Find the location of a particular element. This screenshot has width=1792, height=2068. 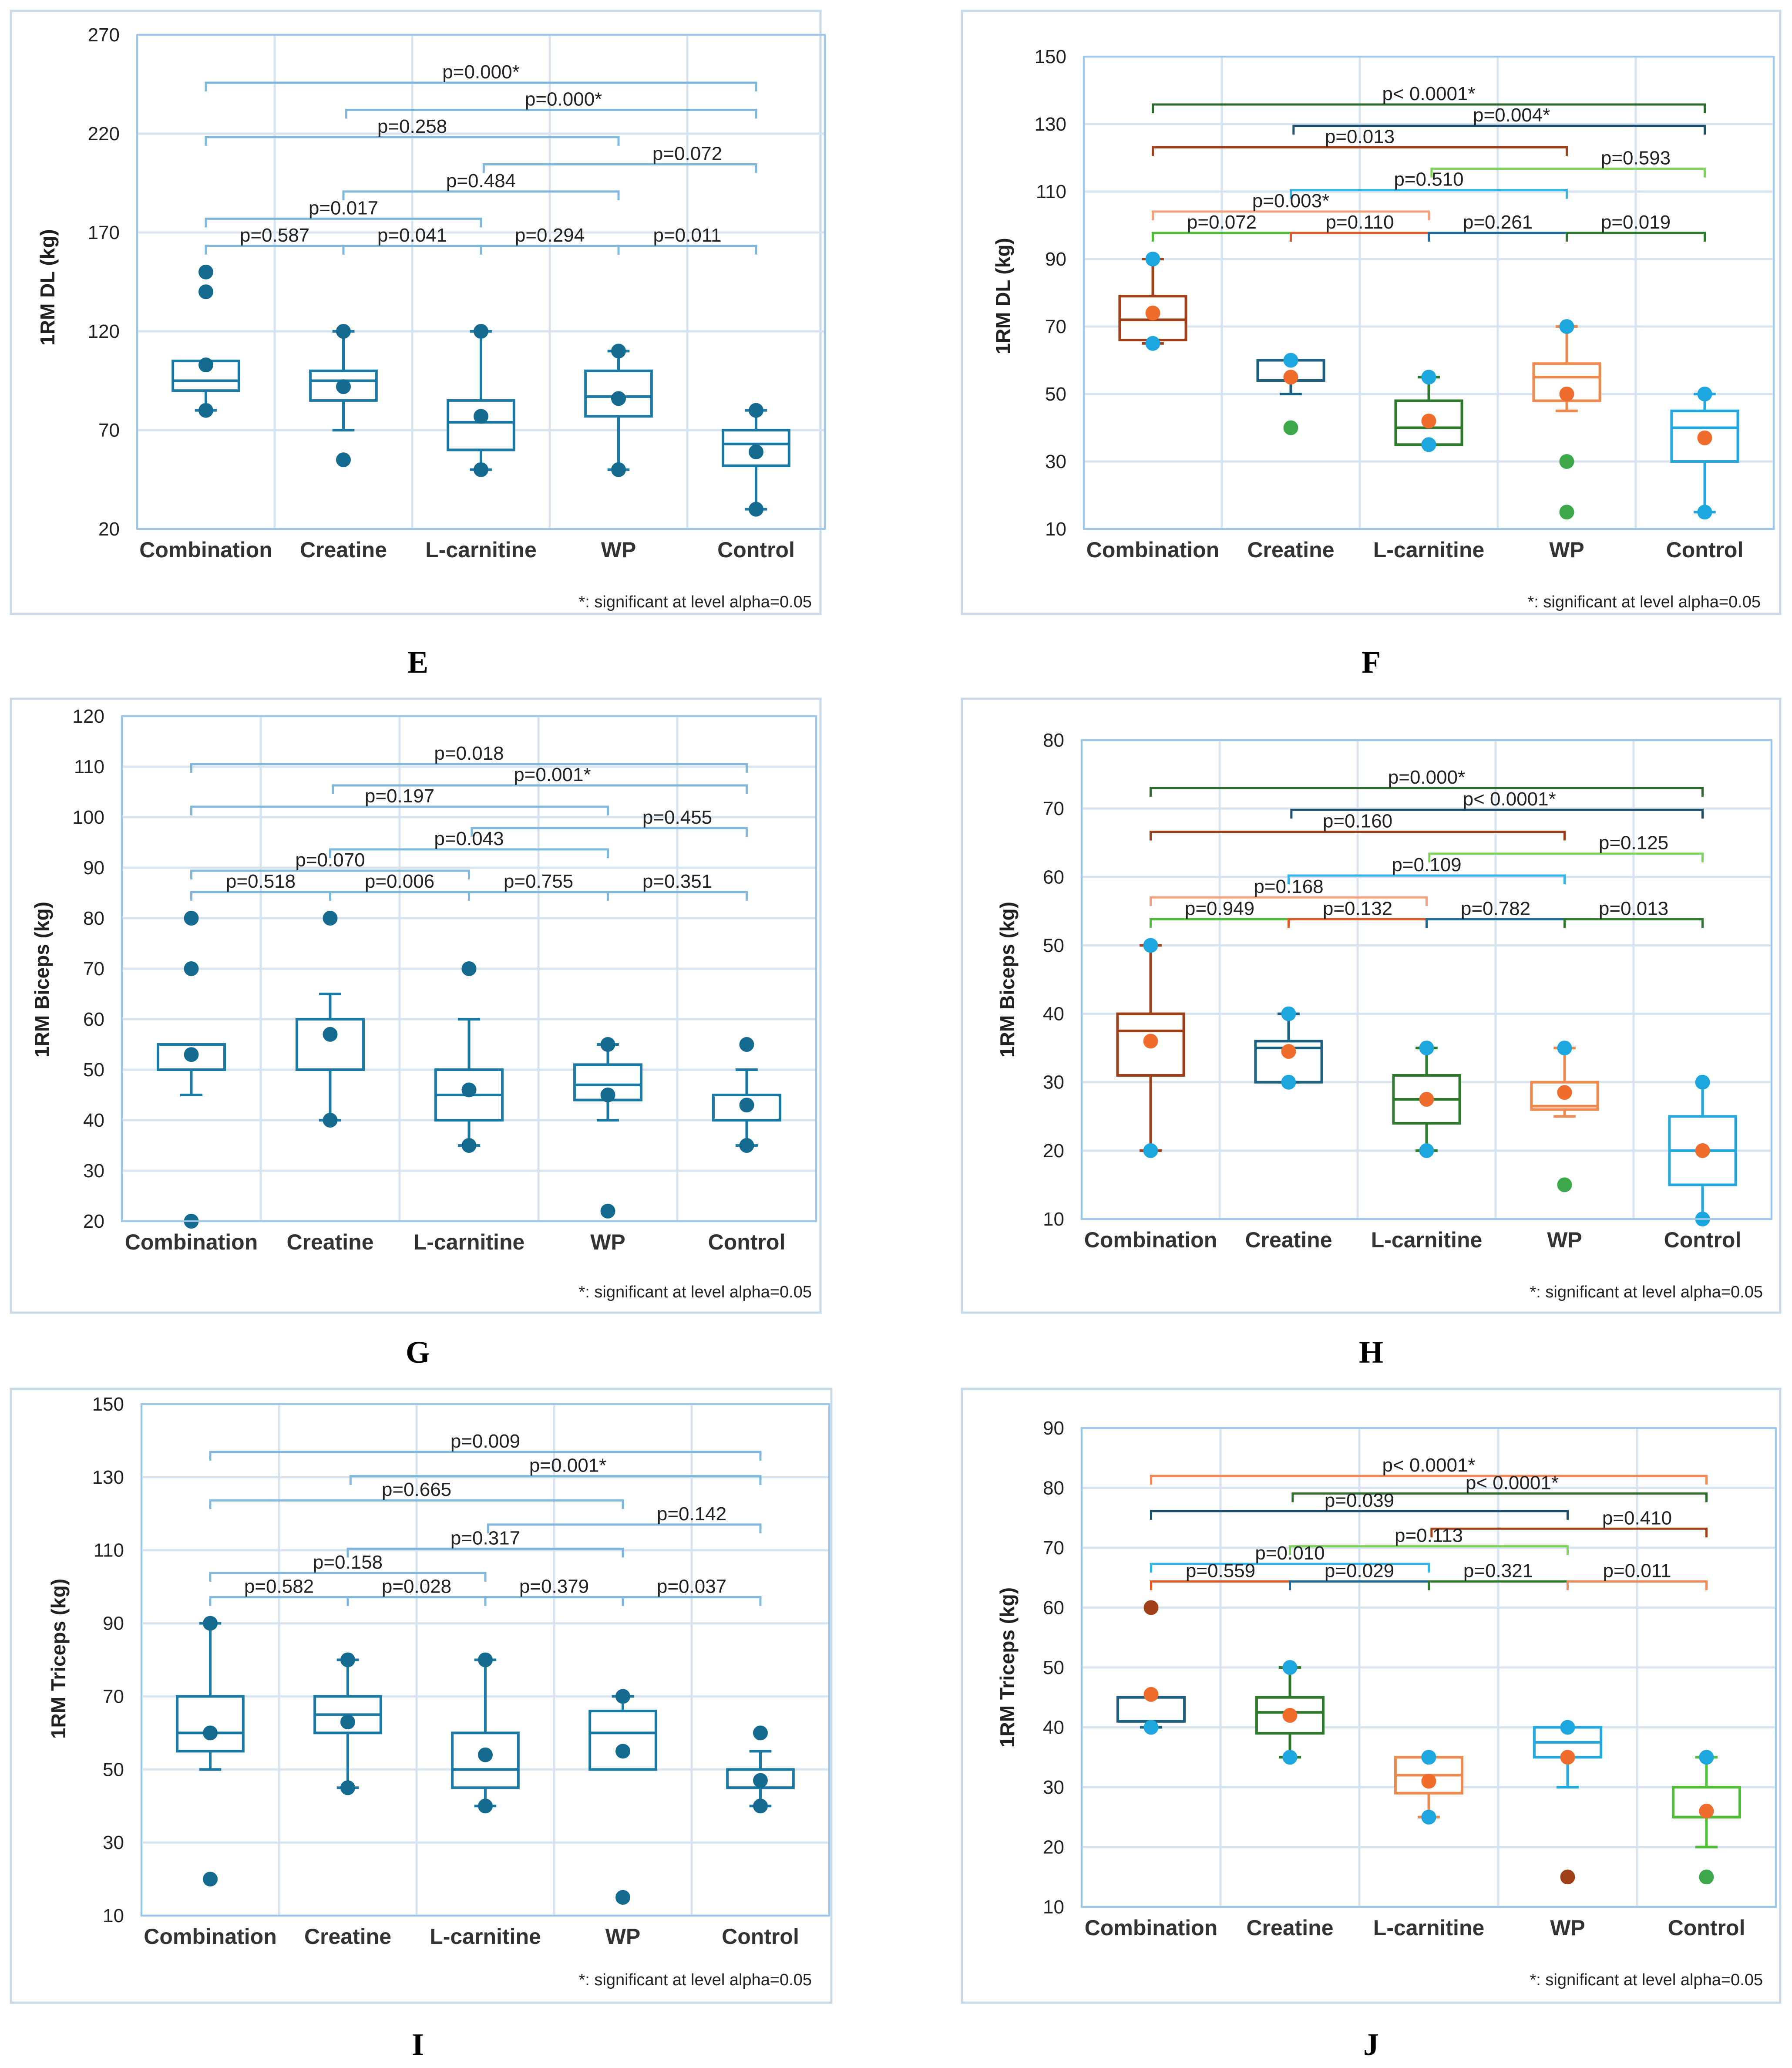

box-iqr is located at coordinates (481, 425).